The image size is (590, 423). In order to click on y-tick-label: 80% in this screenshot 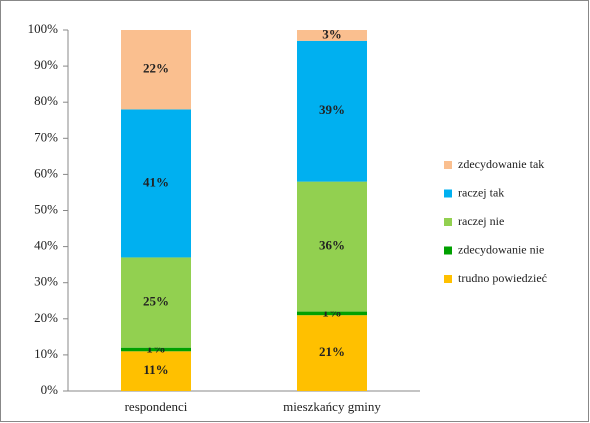, I will do `click(46, 100)`.